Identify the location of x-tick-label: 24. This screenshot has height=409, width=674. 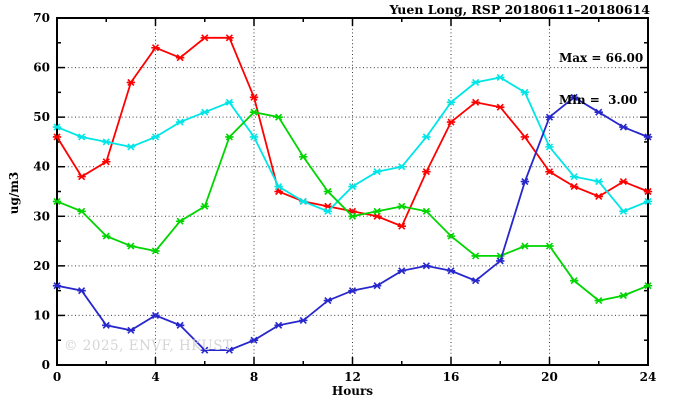
(648, 377).